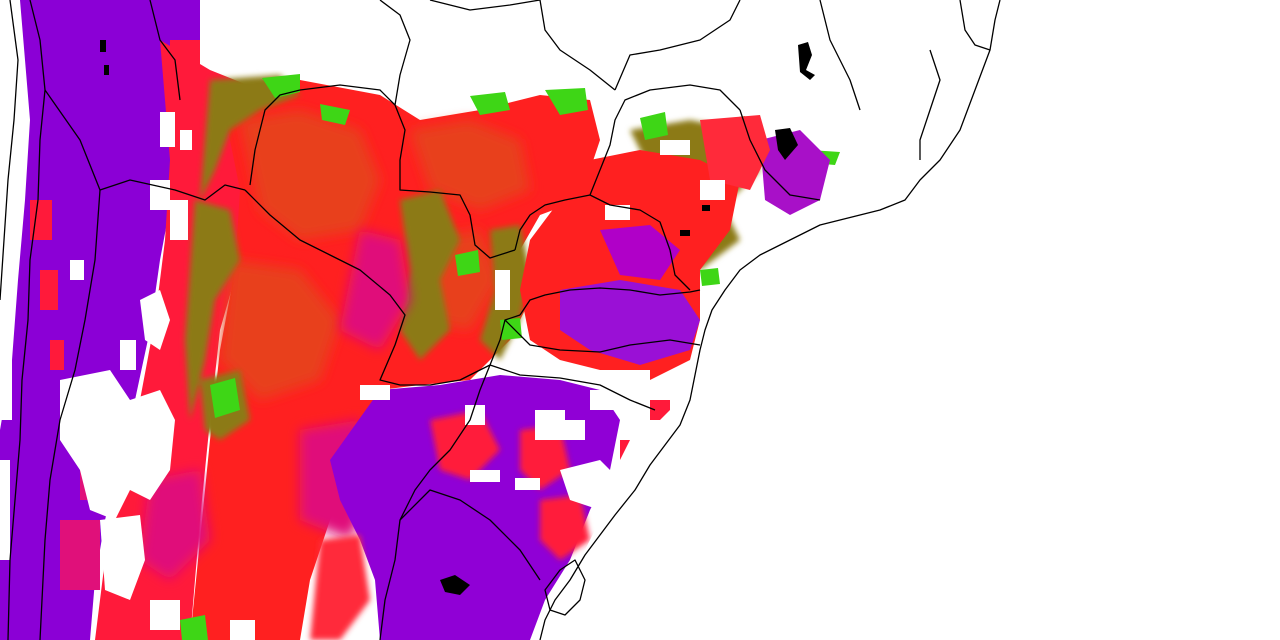 The image size is (1280, 640). What do you see at coordinates (577, 45) in the screenshot?
I see `border-minas-north` at bounding box center [577, 45].